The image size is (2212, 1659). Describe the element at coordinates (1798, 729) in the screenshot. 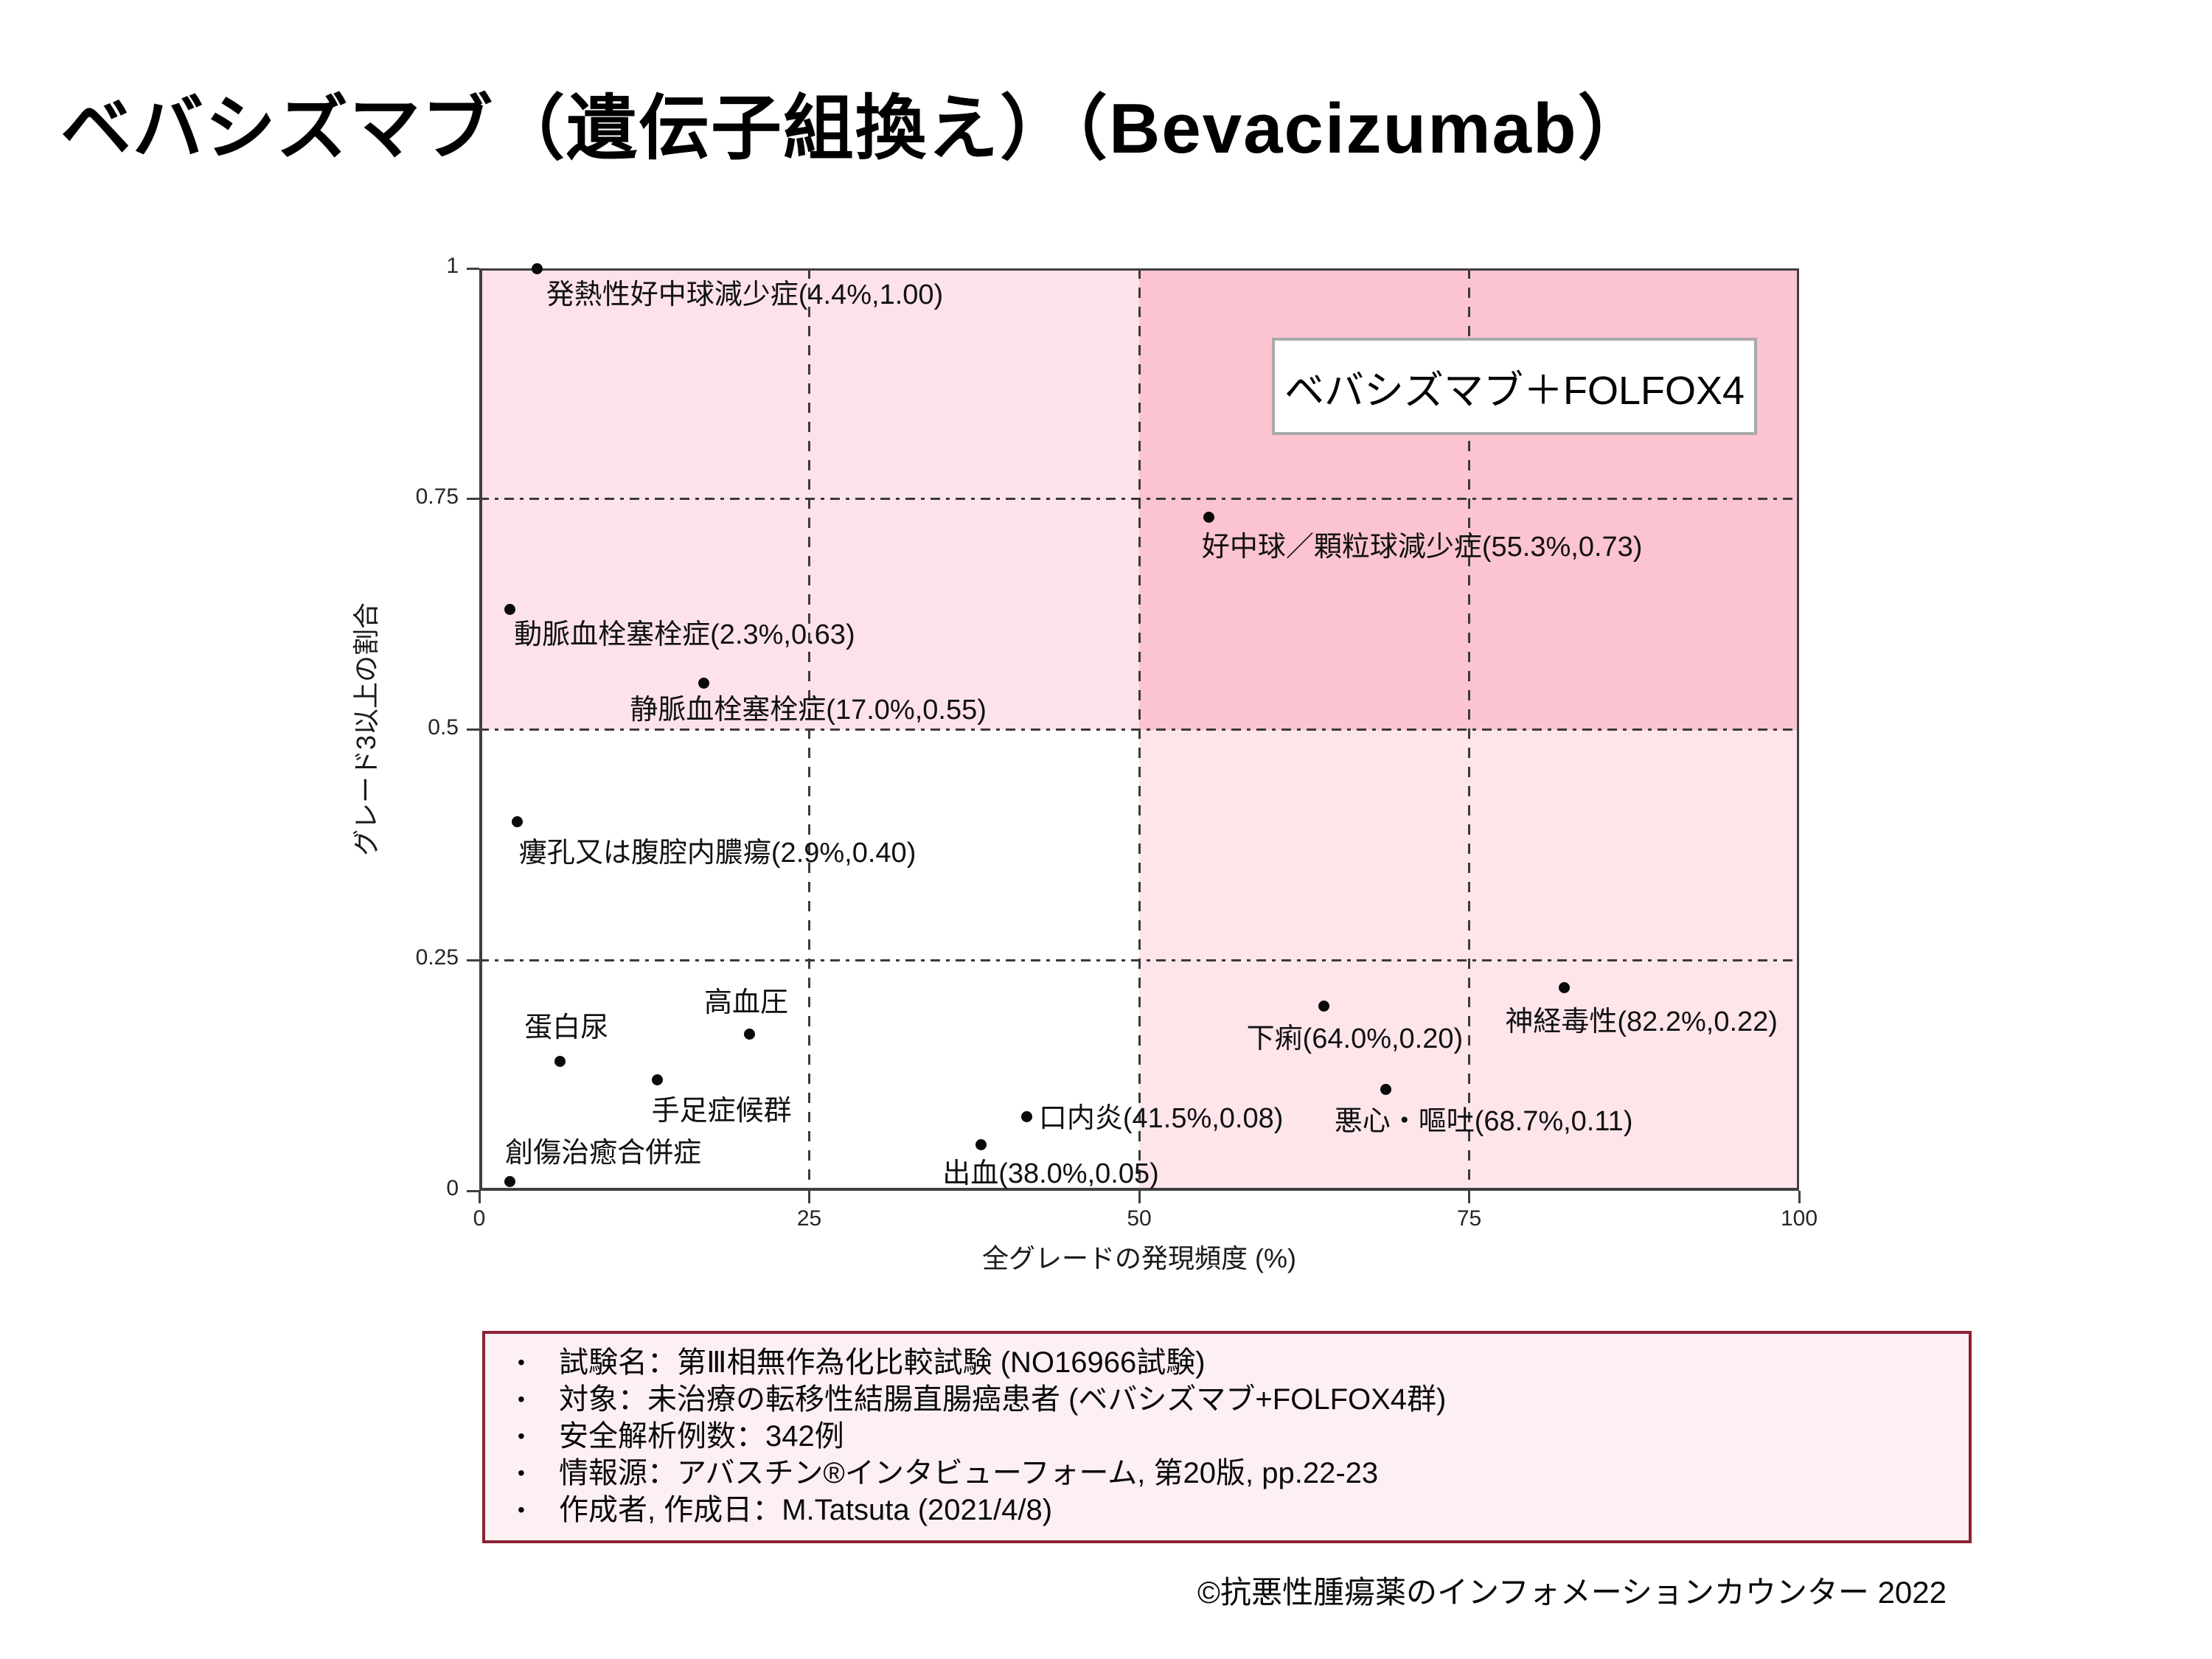

I see `plot-frame-right` at that location.